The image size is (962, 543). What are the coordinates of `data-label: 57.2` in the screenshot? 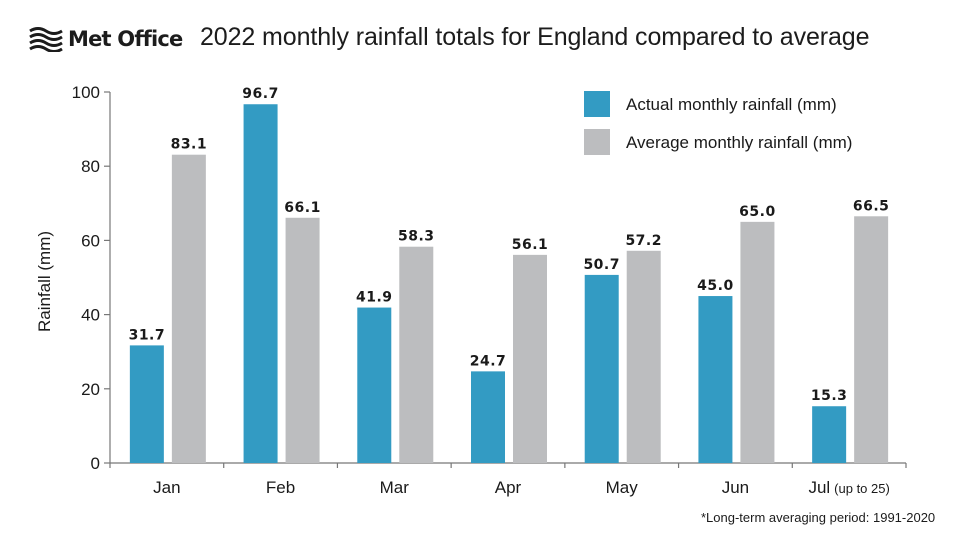 It's located at (643, 241).